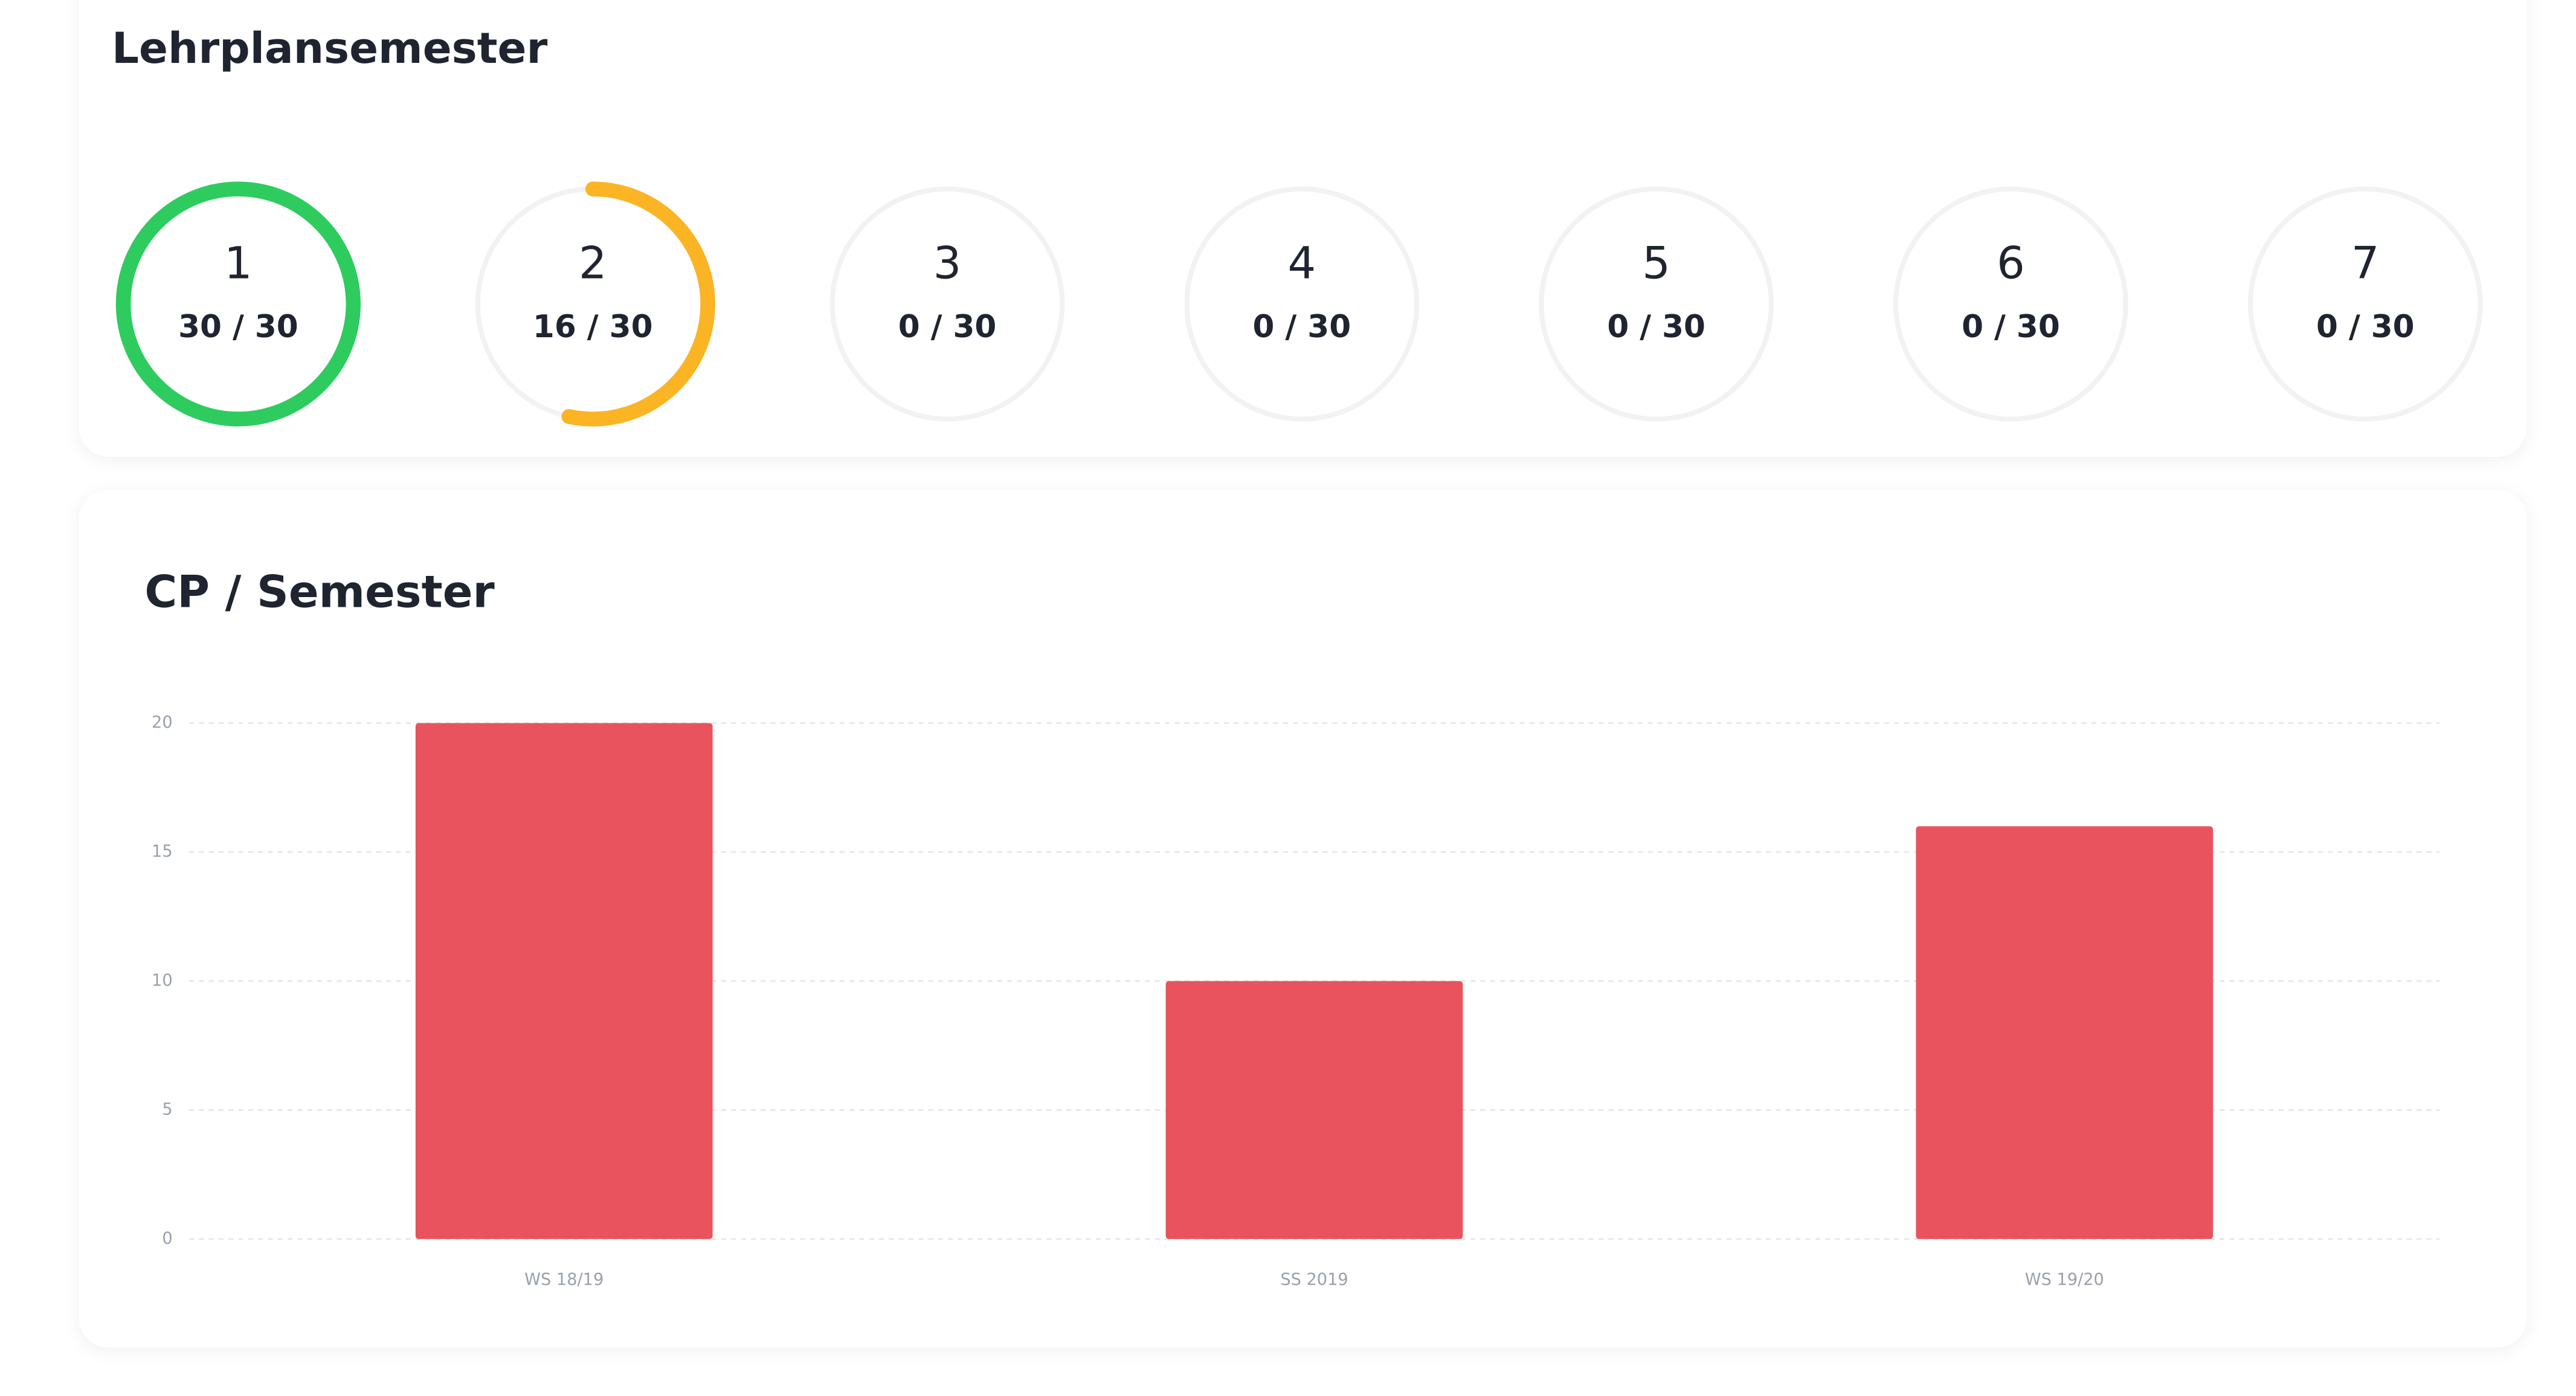 This screenshot has height=1396, width=2576. I want to click on y-tick-label: 15, so click(162, 852).